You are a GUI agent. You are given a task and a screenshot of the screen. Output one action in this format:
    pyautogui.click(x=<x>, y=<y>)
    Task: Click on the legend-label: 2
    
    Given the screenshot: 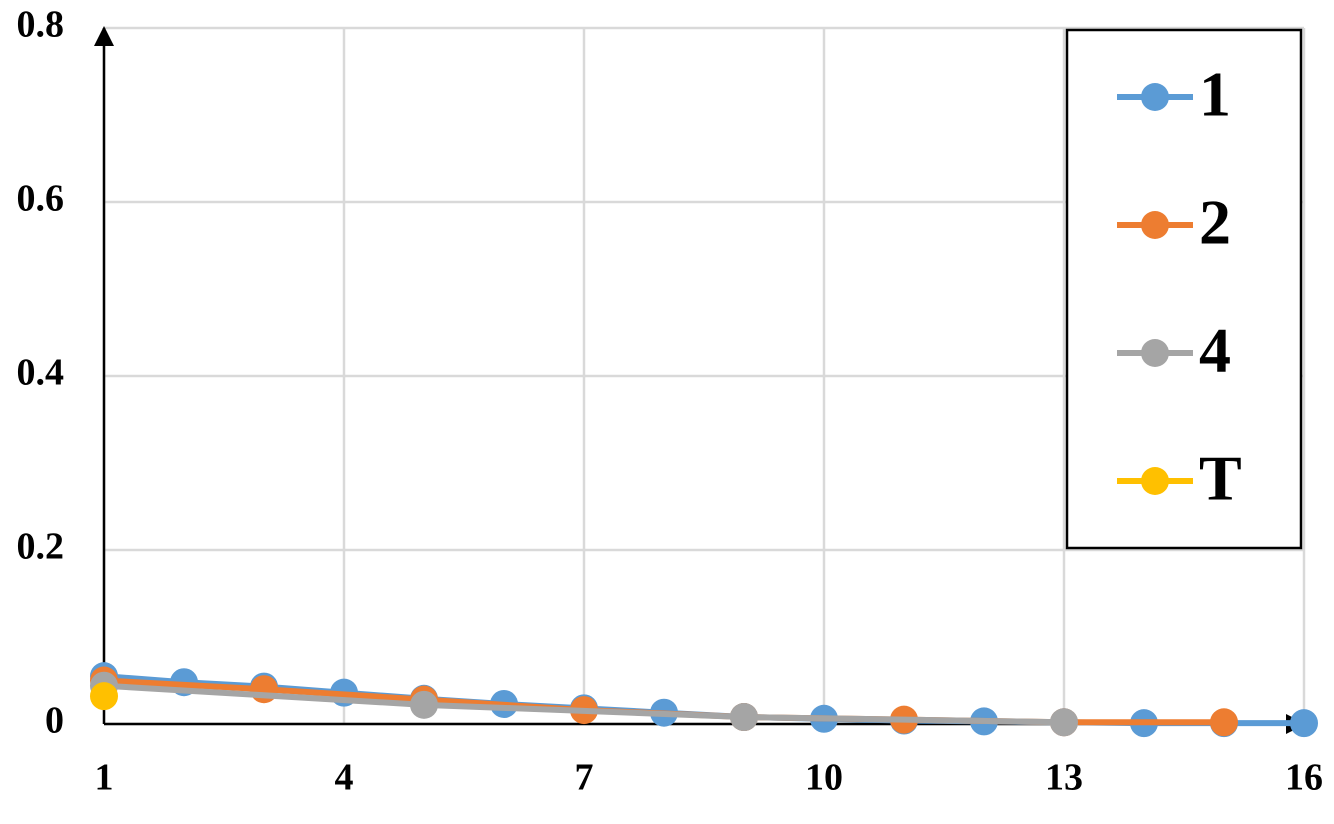 What is the action you would take?
    pyautogui.click(x=1215, y=222)
    